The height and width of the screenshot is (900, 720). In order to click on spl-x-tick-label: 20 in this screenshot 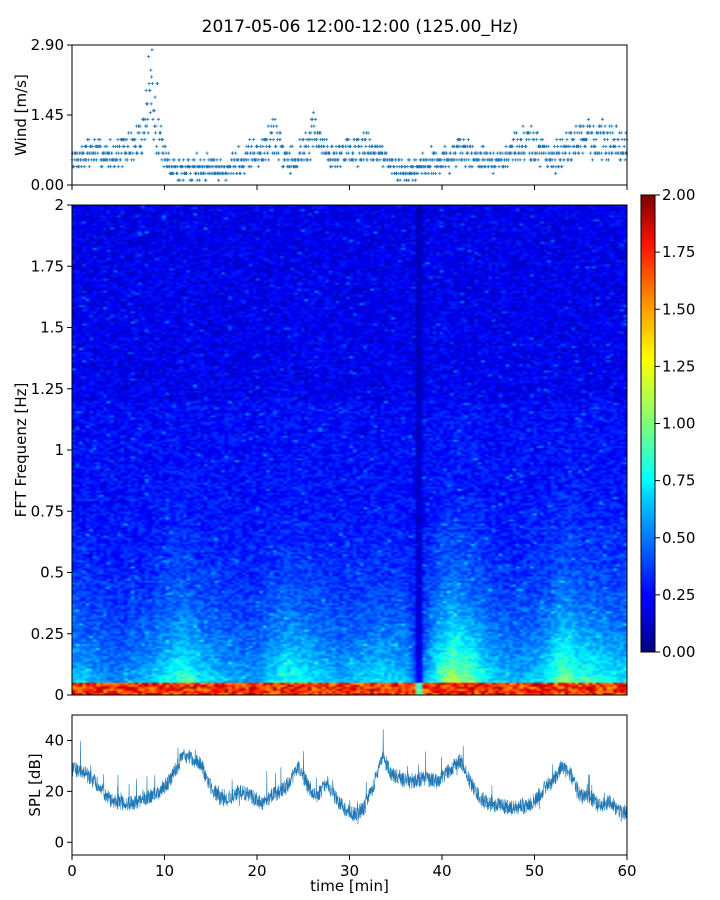, I will do `click(256, 871)`.